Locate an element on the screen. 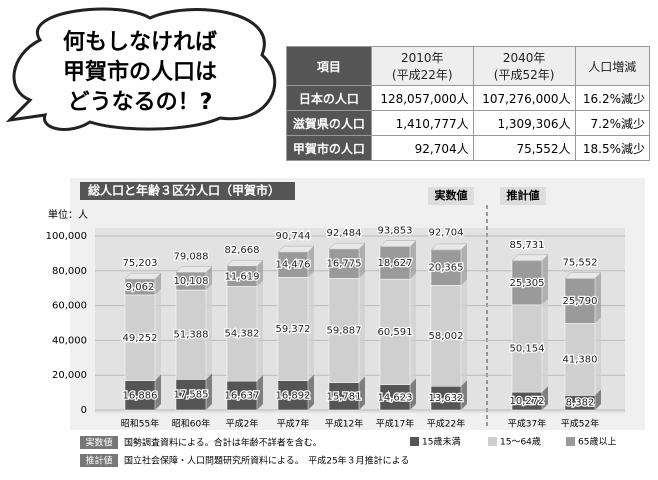  annotation-box is located at coordinates (451, 196).